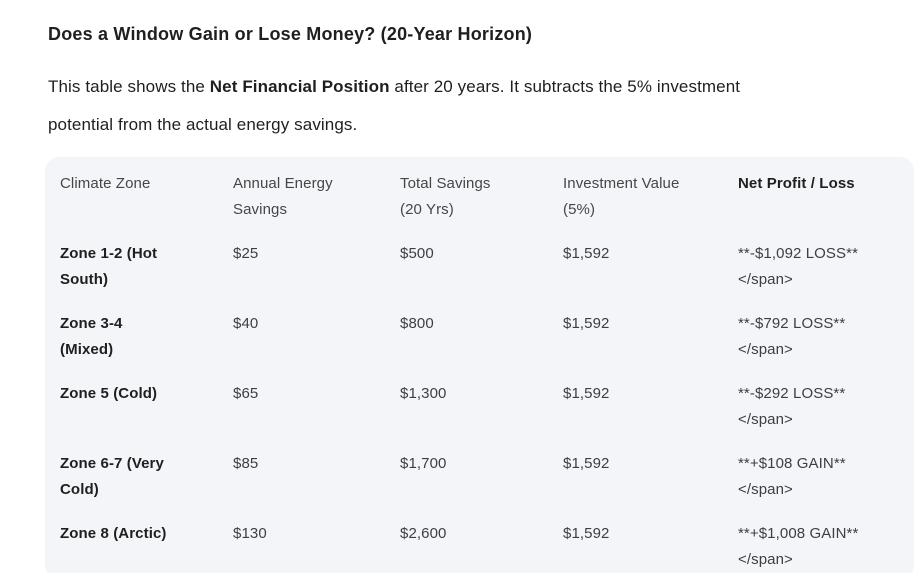  I want to click on cell-annual-energy-savings: $65, so click(316, 394).